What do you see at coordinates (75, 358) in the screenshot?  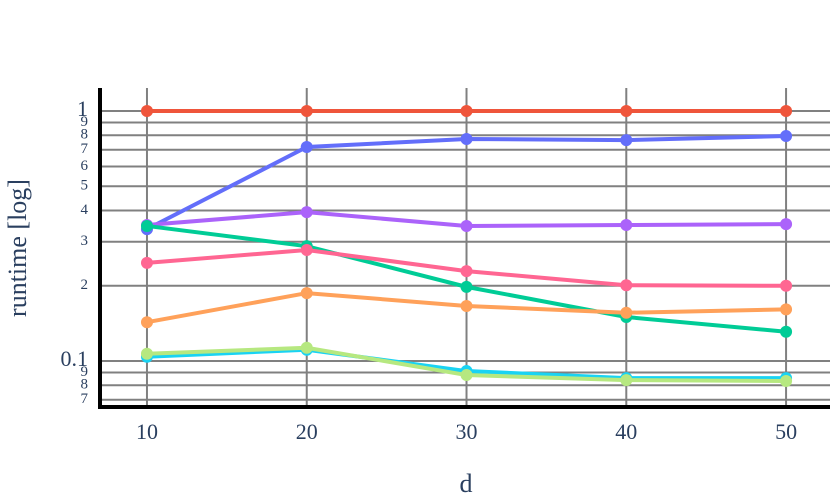 I see `y-tick-label: 0.1` at bounding box center [75, 358].